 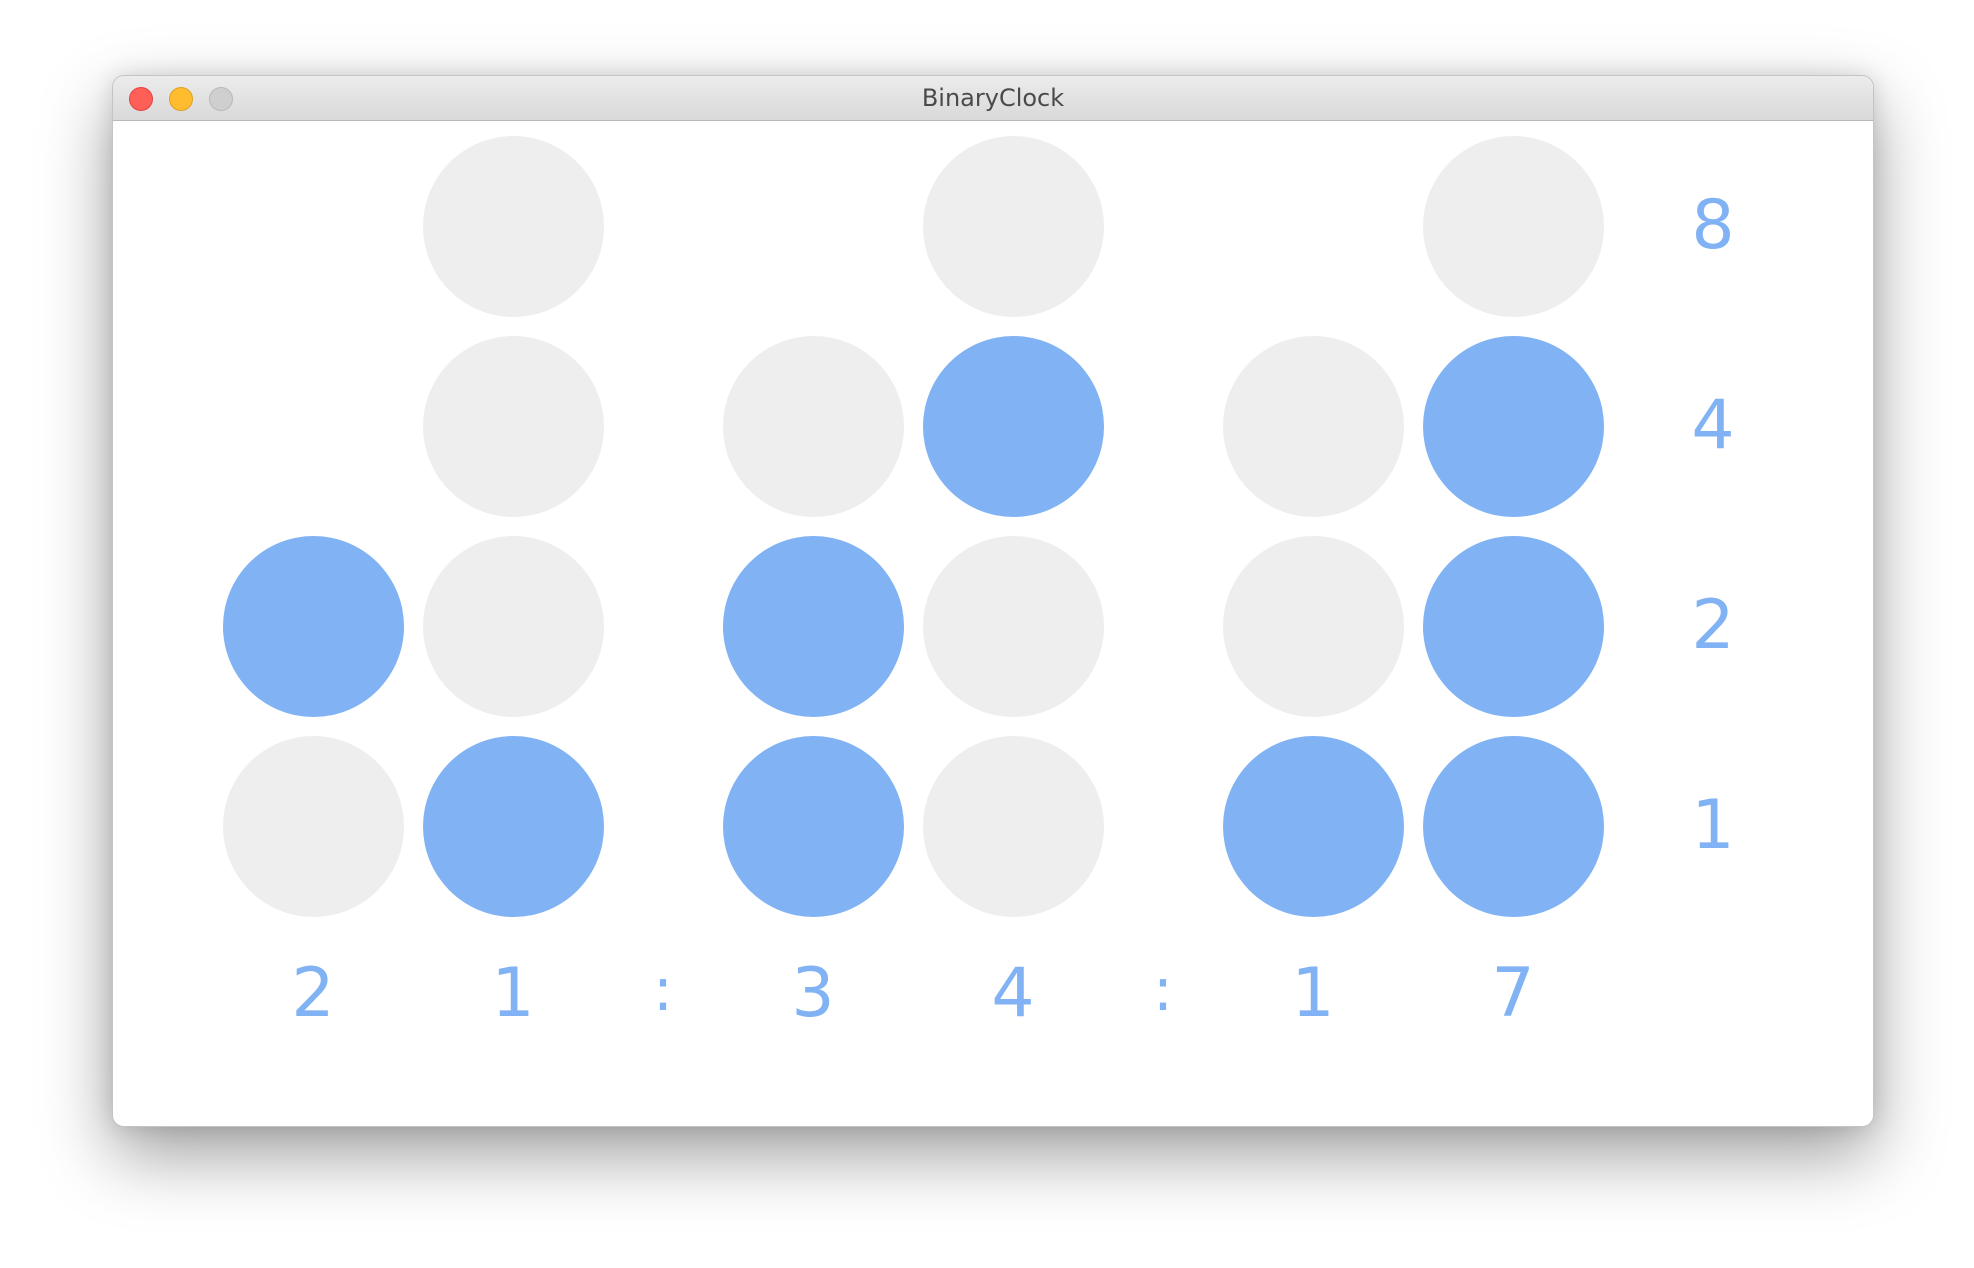 I want to click on weight-label-1: 1, so click(x=1713, y=825).